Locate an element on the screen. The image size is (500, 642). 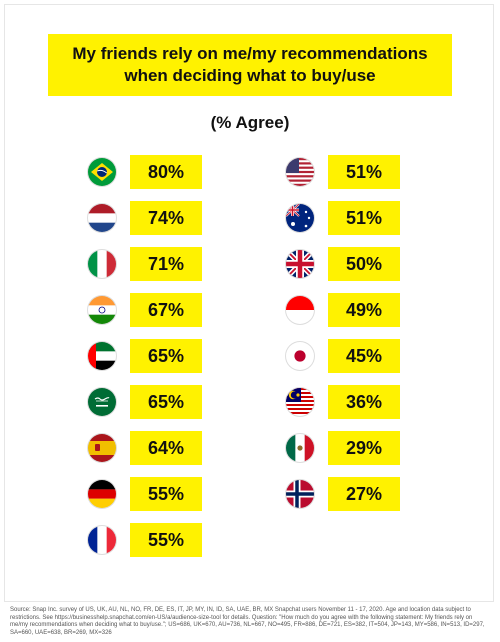
italy-flag-icon is located at coordinates (102, 264).